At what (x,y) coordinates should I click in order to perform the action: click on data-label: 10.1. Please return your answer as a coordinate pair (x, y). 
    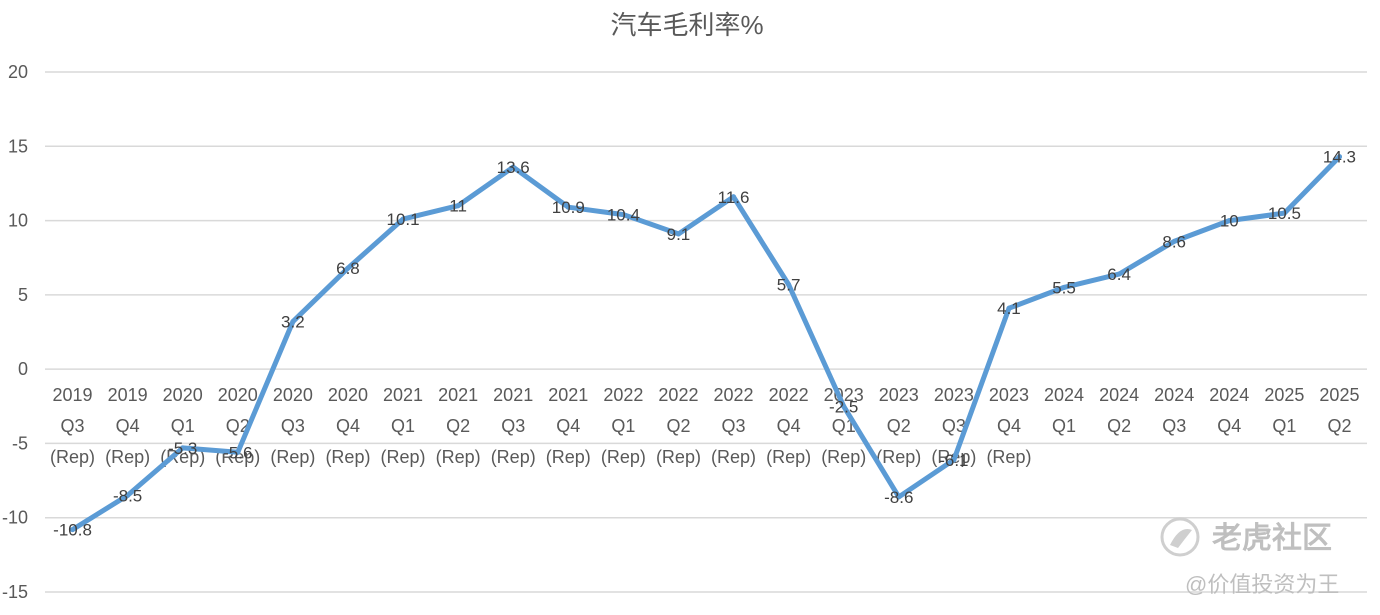
    Looking at the image, I should click on (402, 219).